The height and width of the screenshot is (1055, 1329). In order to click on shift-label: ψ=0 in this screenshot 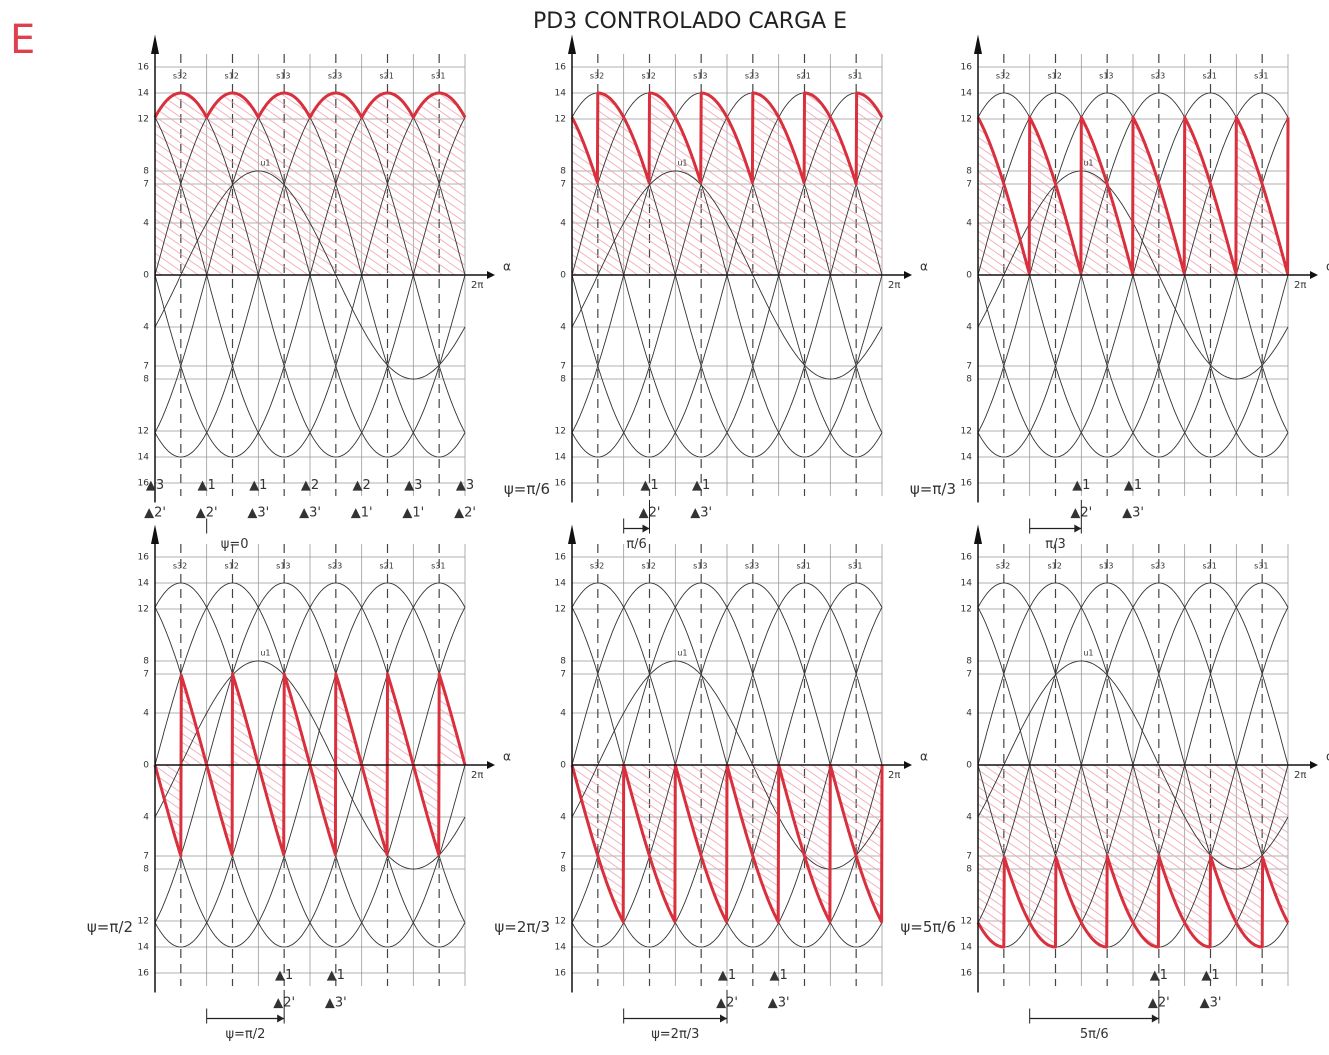, I will do `click(235, 544)`.